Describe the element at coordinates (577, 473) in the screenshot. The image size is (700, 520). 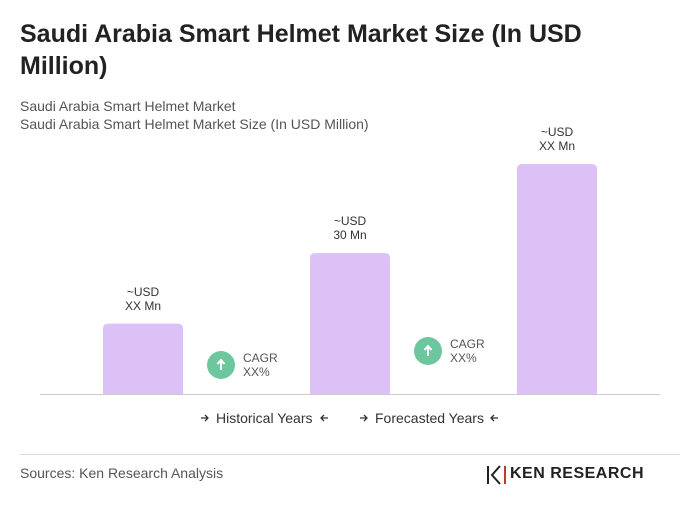
I see `logo: KEN RESEARCH` at that location.